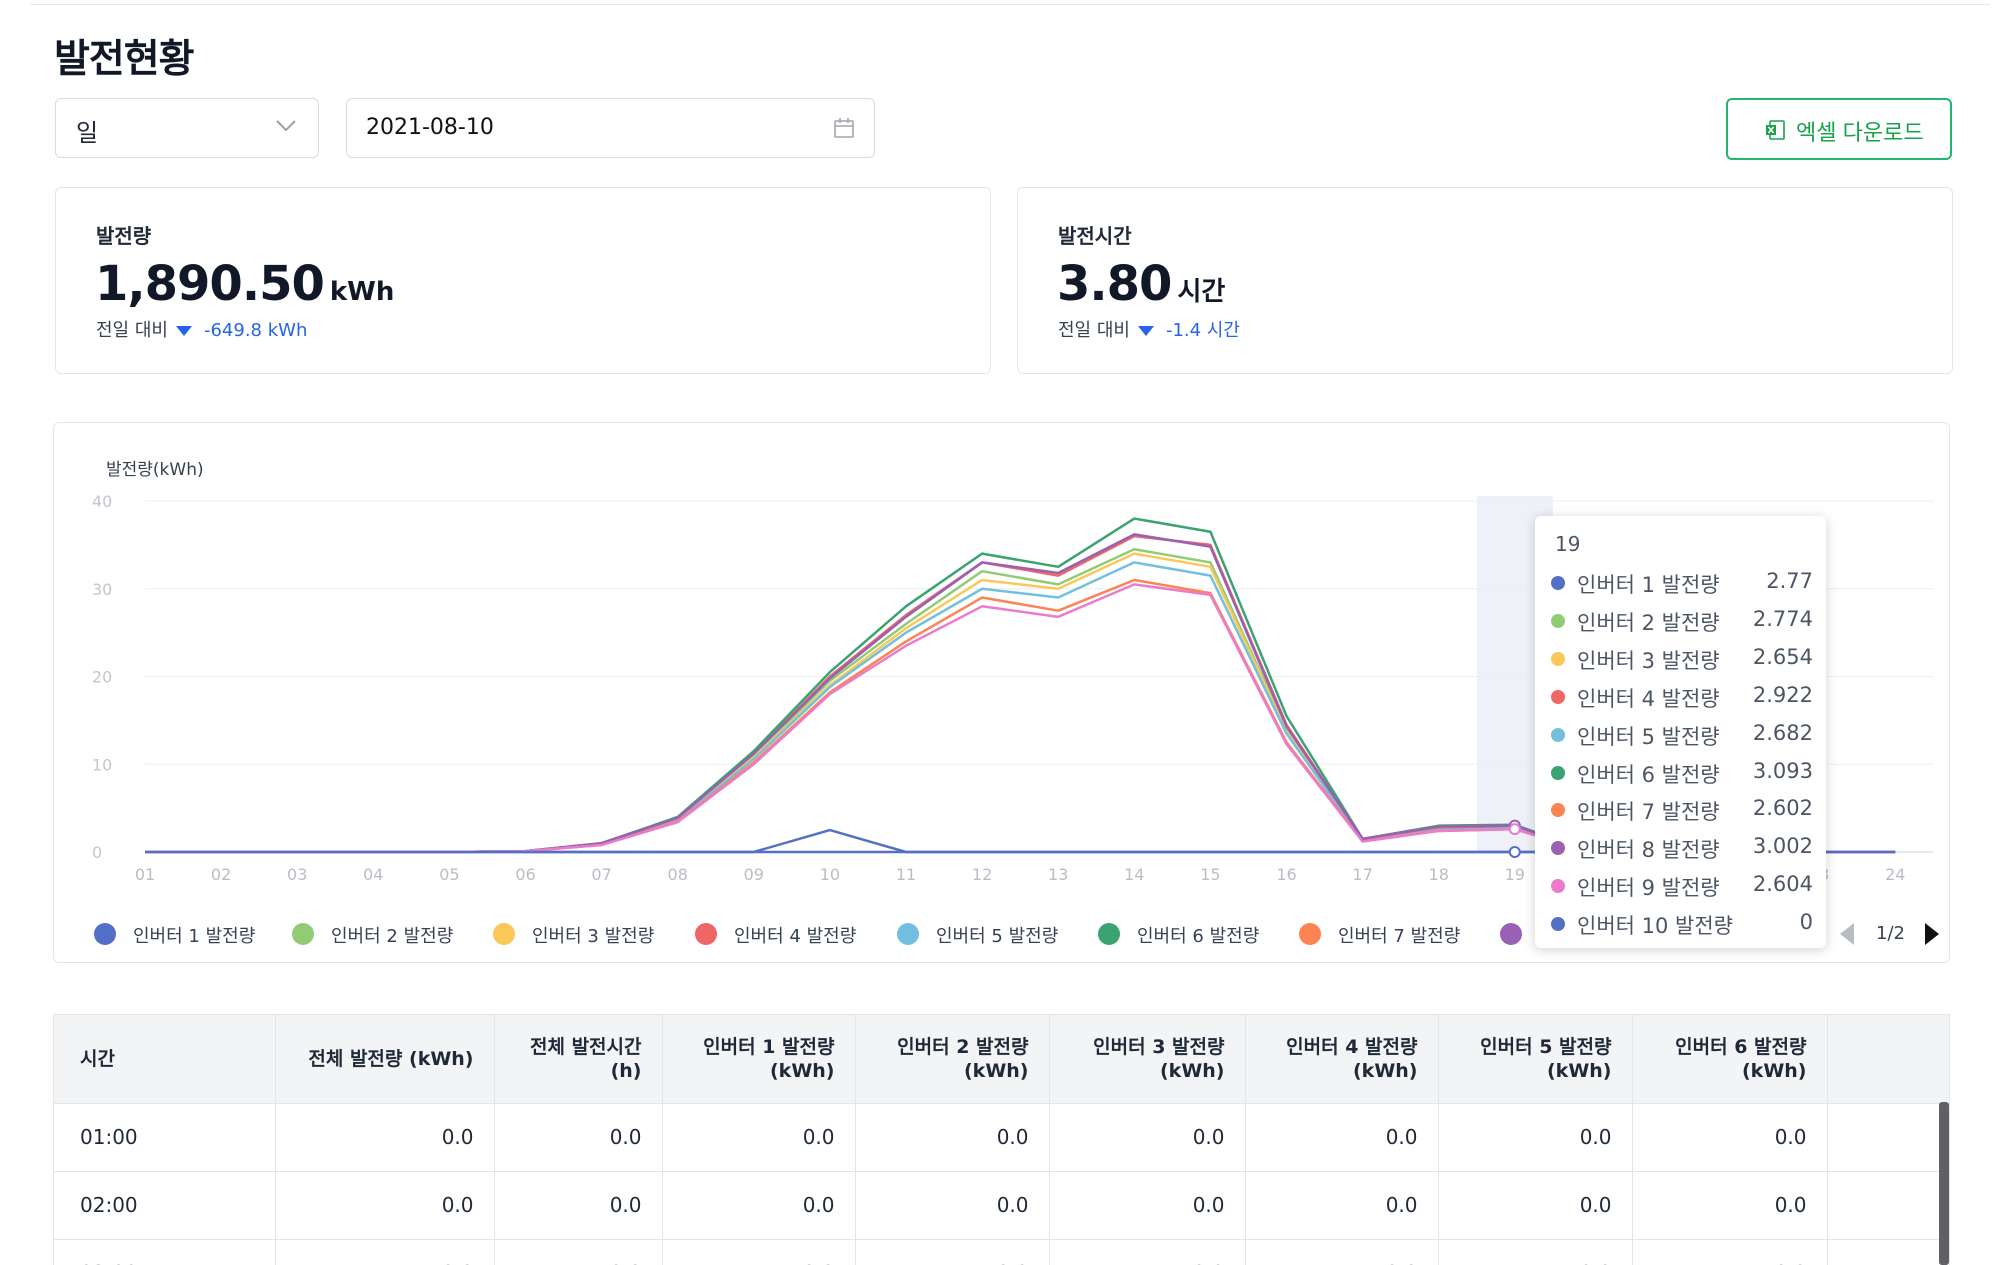 The width and height of the screenshot is (2000, 1265). I want to click on x-tick-label: 04, so click(373, 874).